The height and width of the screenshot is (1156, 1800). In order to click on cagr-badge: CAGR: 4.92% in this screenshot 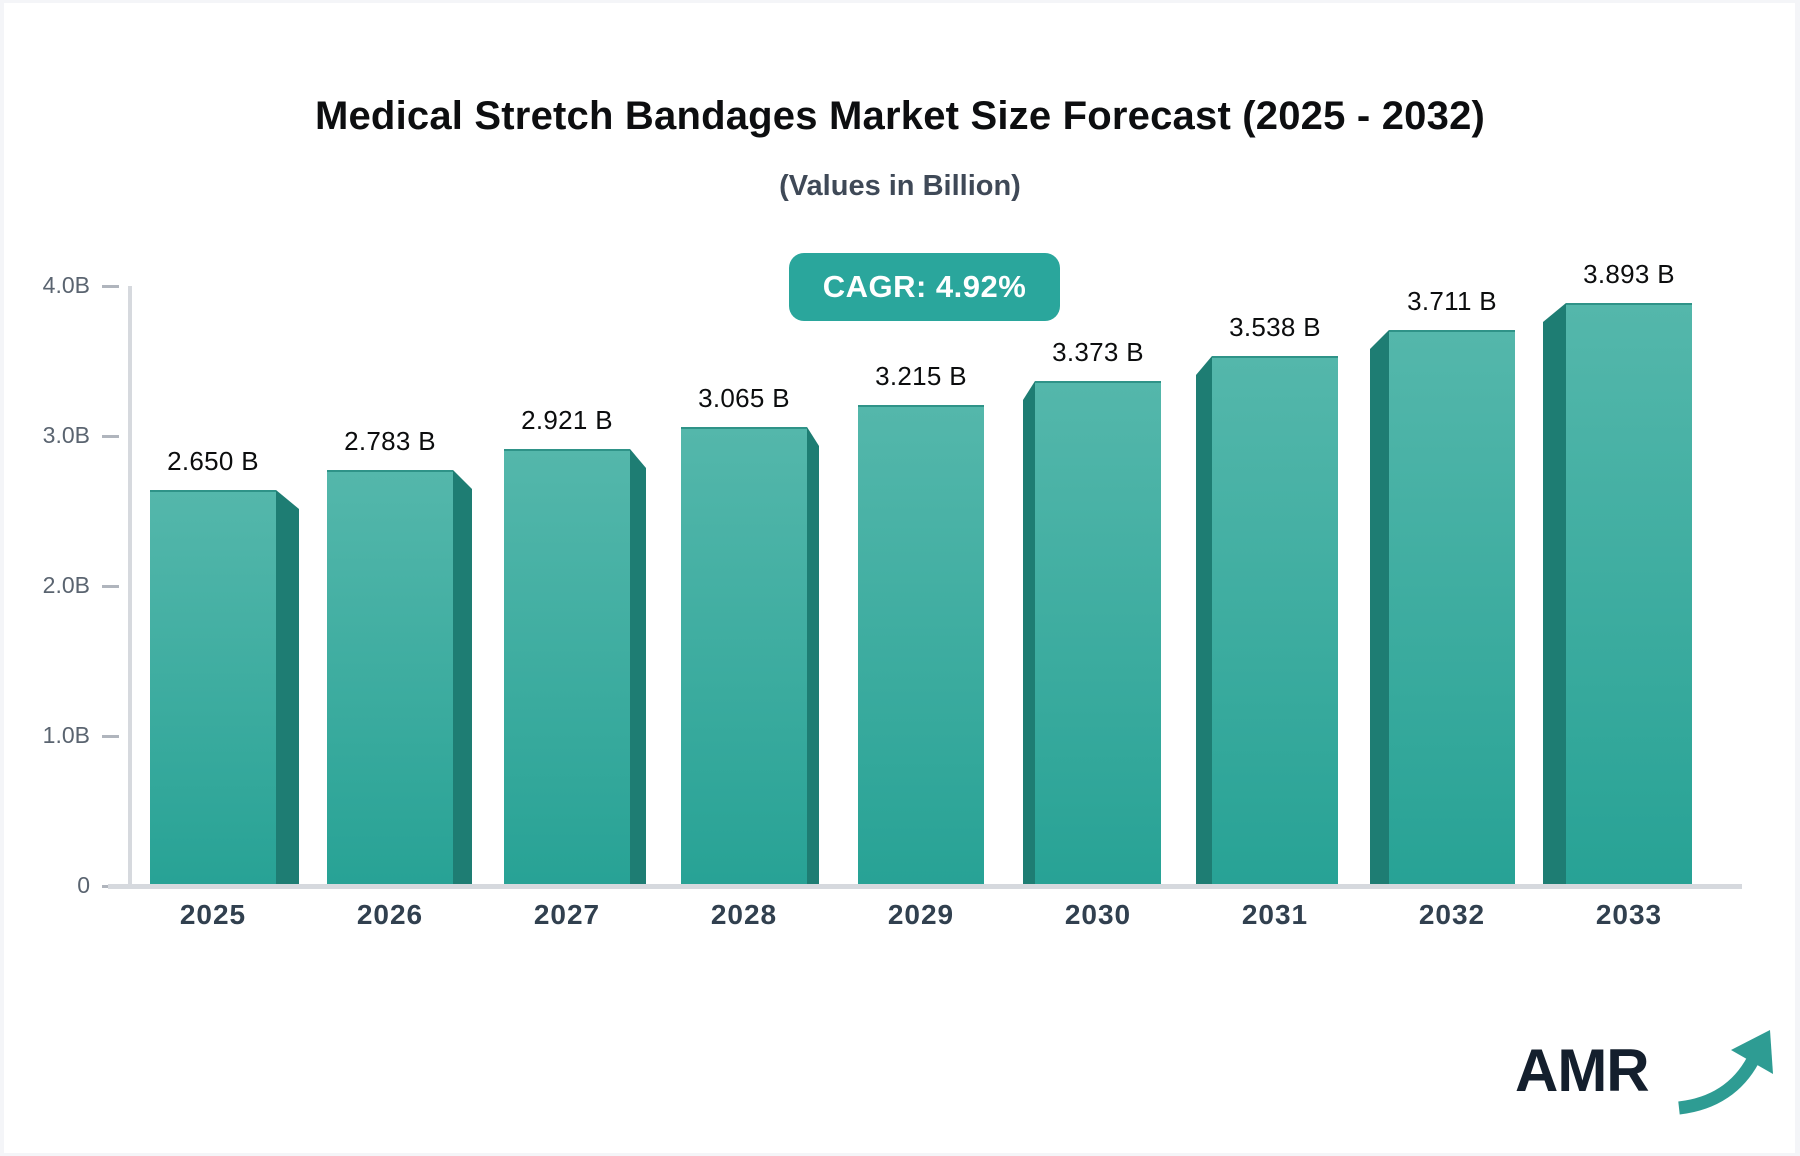, I will do `click(924, 287)`.